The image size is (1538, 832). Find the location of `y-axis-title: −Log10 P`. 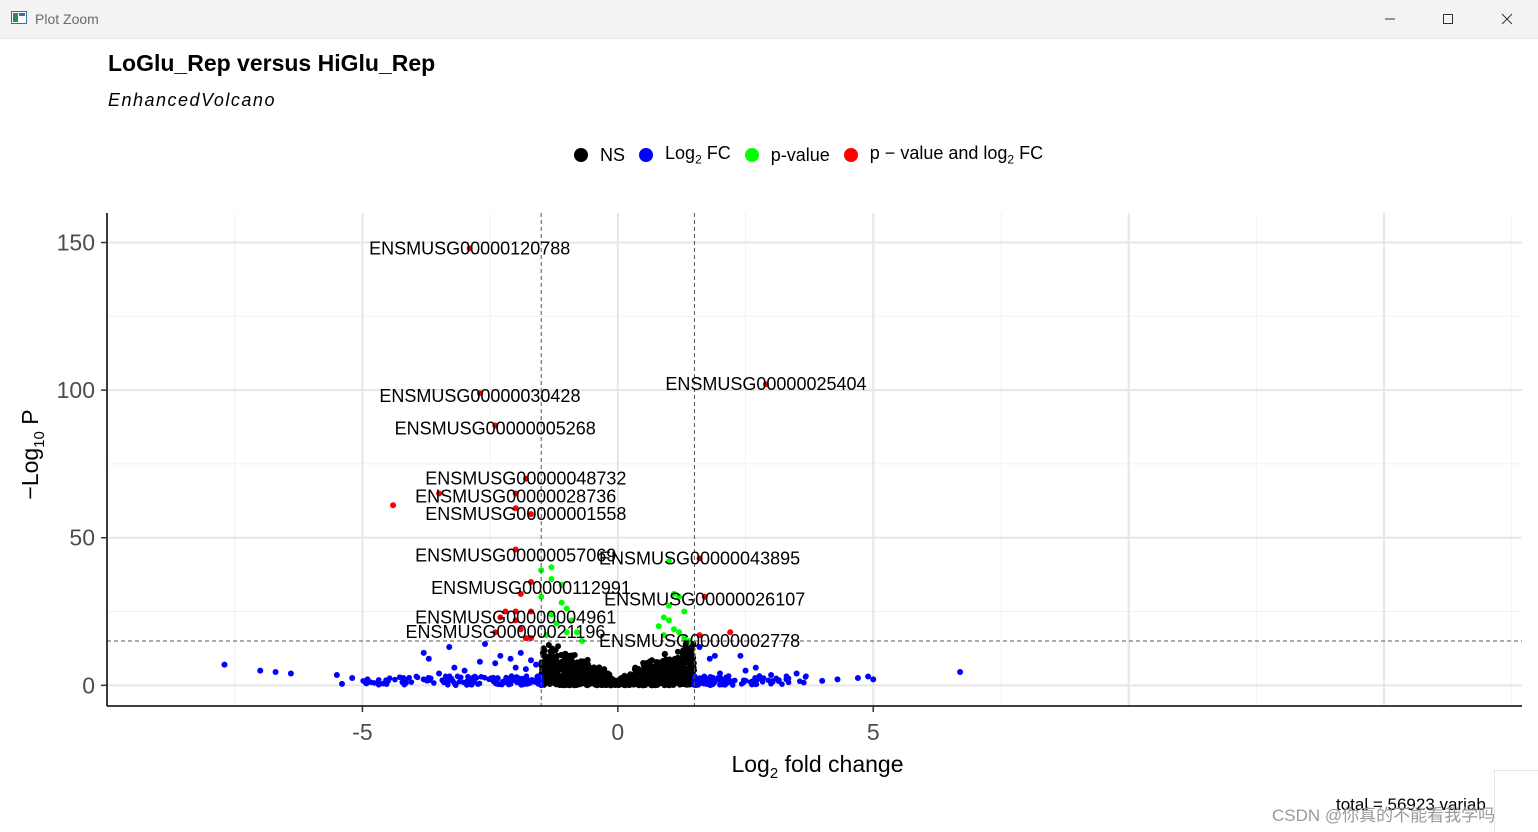

y-axis-title: −Log10 P is located at coordinates (32, 454).